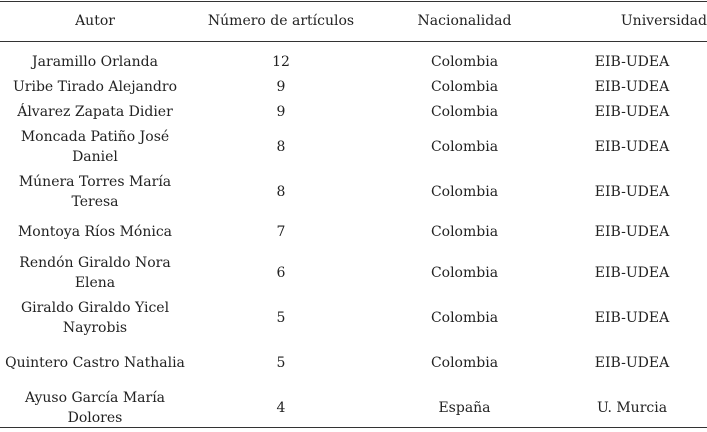 This screenshot has height=432, width=707. What do you see at coordinates (95, 407) in the screenshot?
I see `cell-autor: Ayuso García María Dolores` at bounding box center [95, 407].